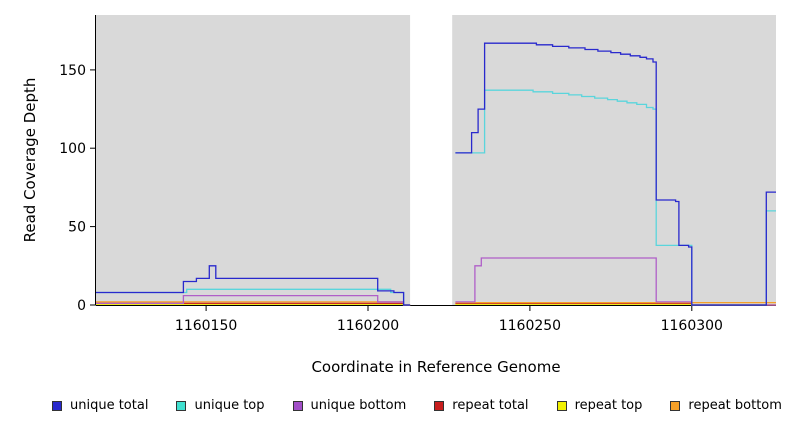  What do you see at coordinates (561, 405) in the screenshot?
I see `legend-swatch-repeat-top` at bounding box center [561, 405].